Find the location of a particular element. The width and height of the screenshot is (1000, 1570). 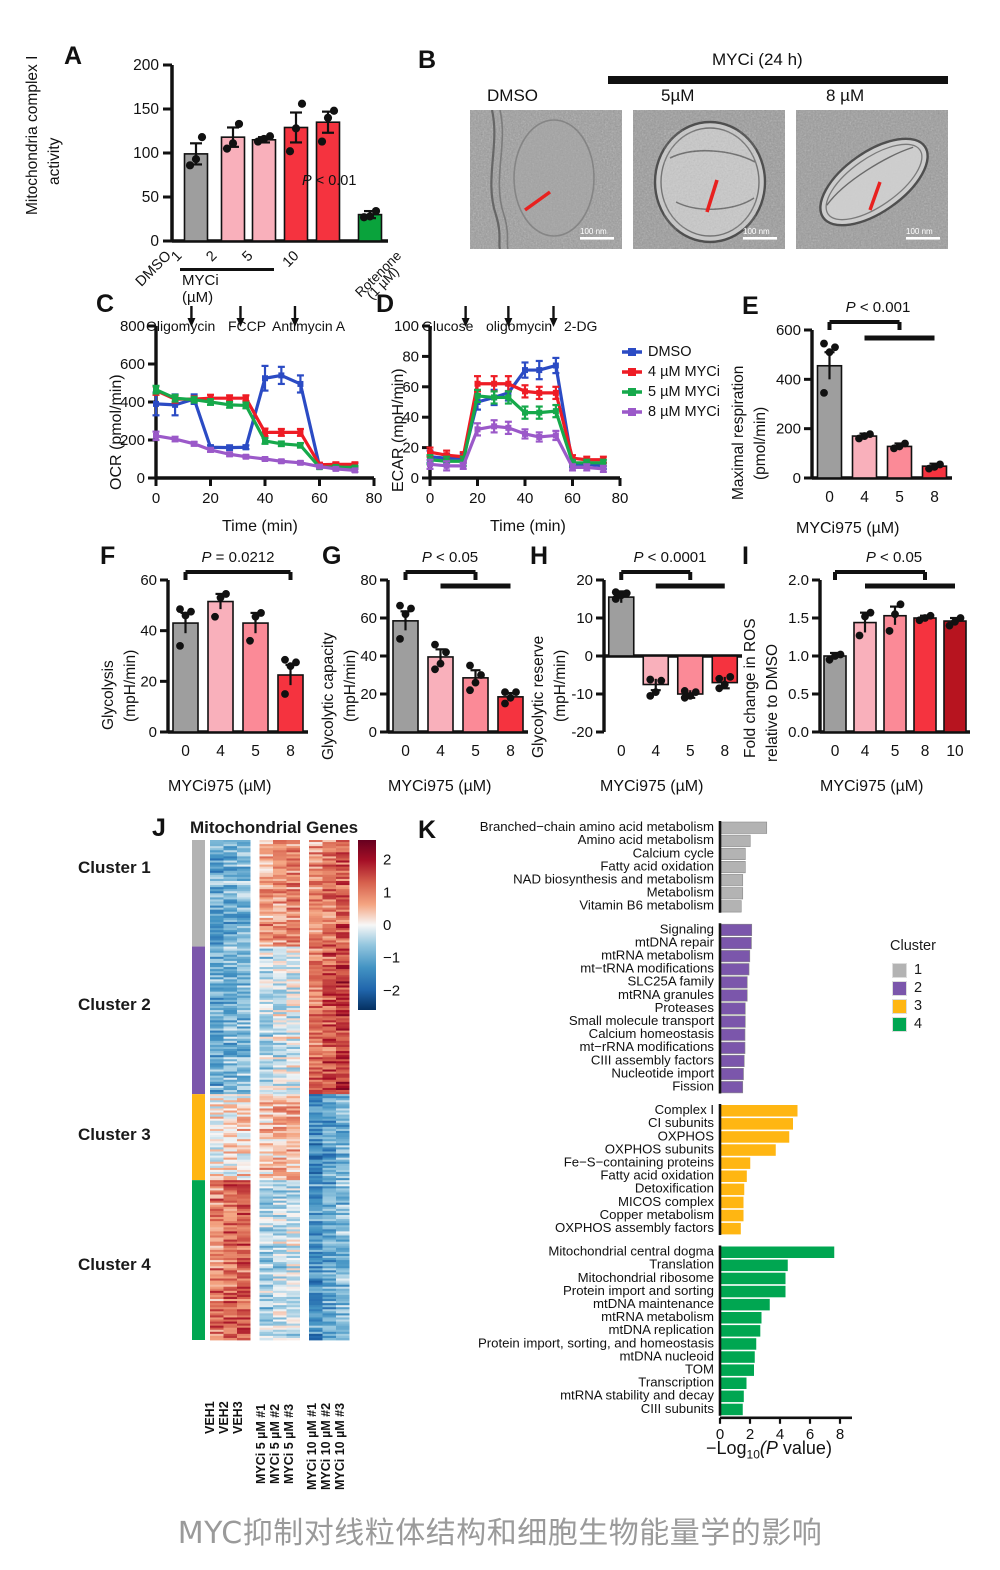

svg-text: -10 is located at coordinates (582, 694).